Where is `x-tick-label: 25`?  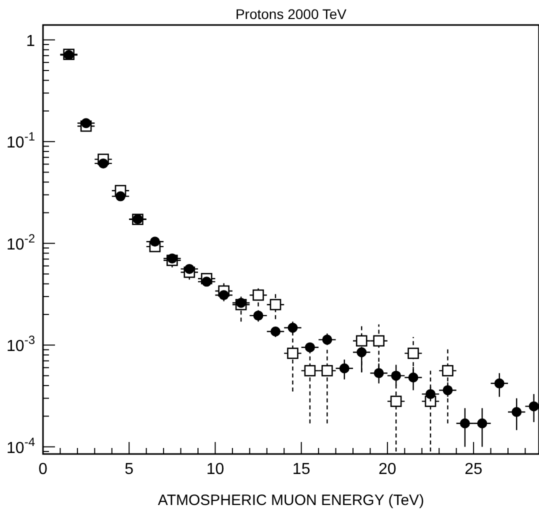
x-tick-label: 25 is located at coordinates (473, 469).